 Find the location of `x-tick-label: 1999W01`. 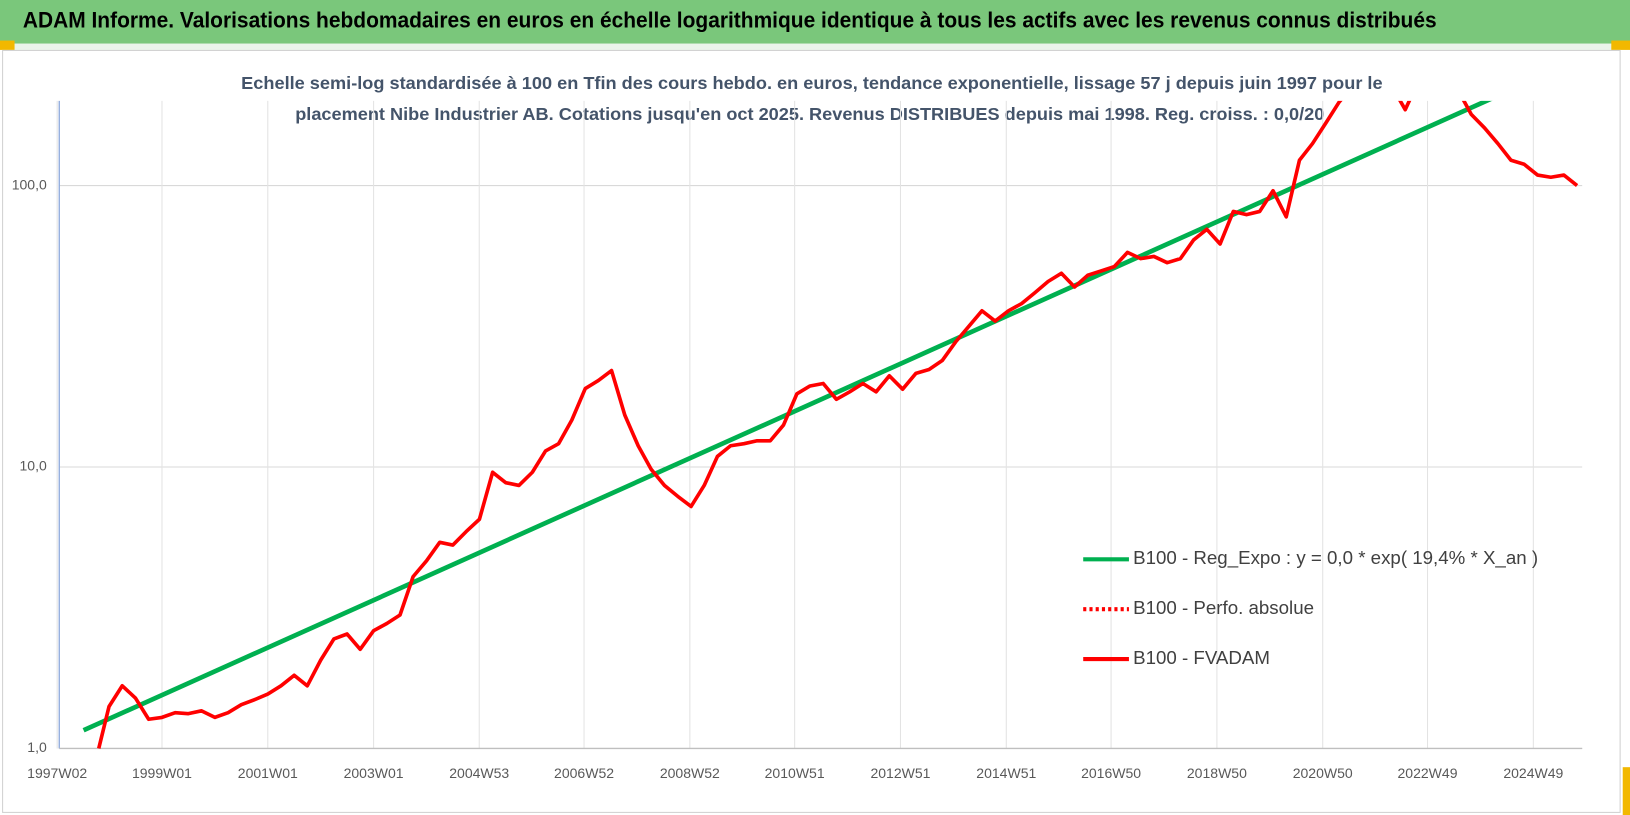

x-tick-label: 1999W01 is located at coordinates (162, 773).